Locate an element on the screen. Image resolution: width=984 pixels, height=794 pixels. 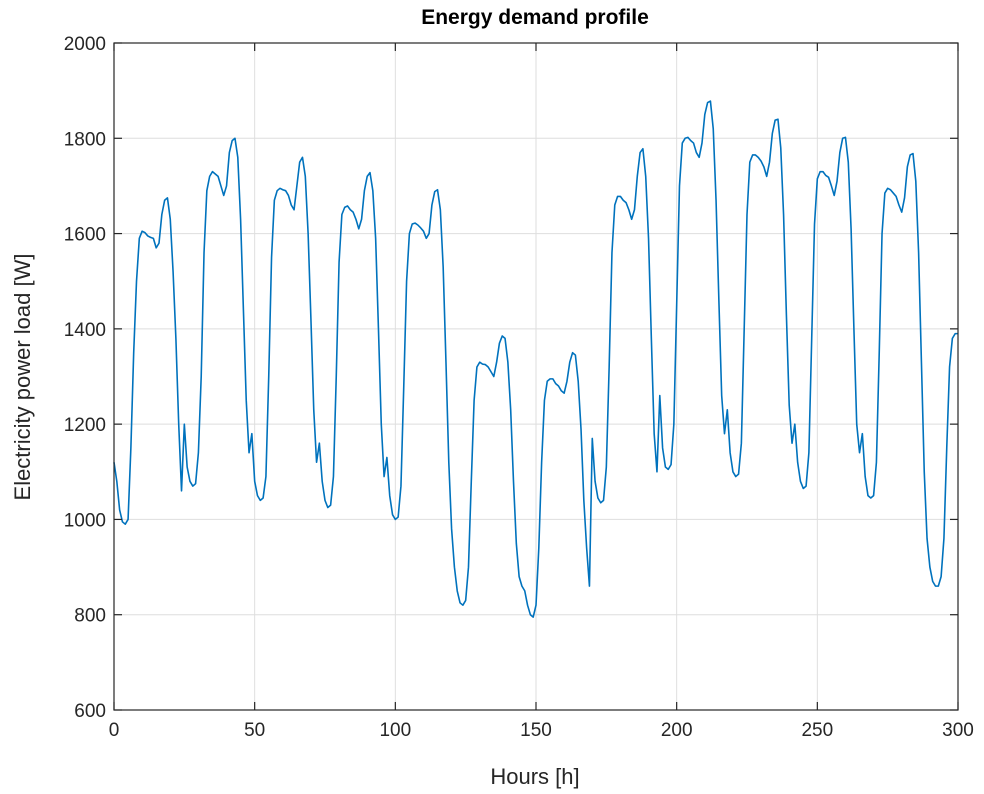
y-tick-label: 1200 is located at coordinates (85, 425).